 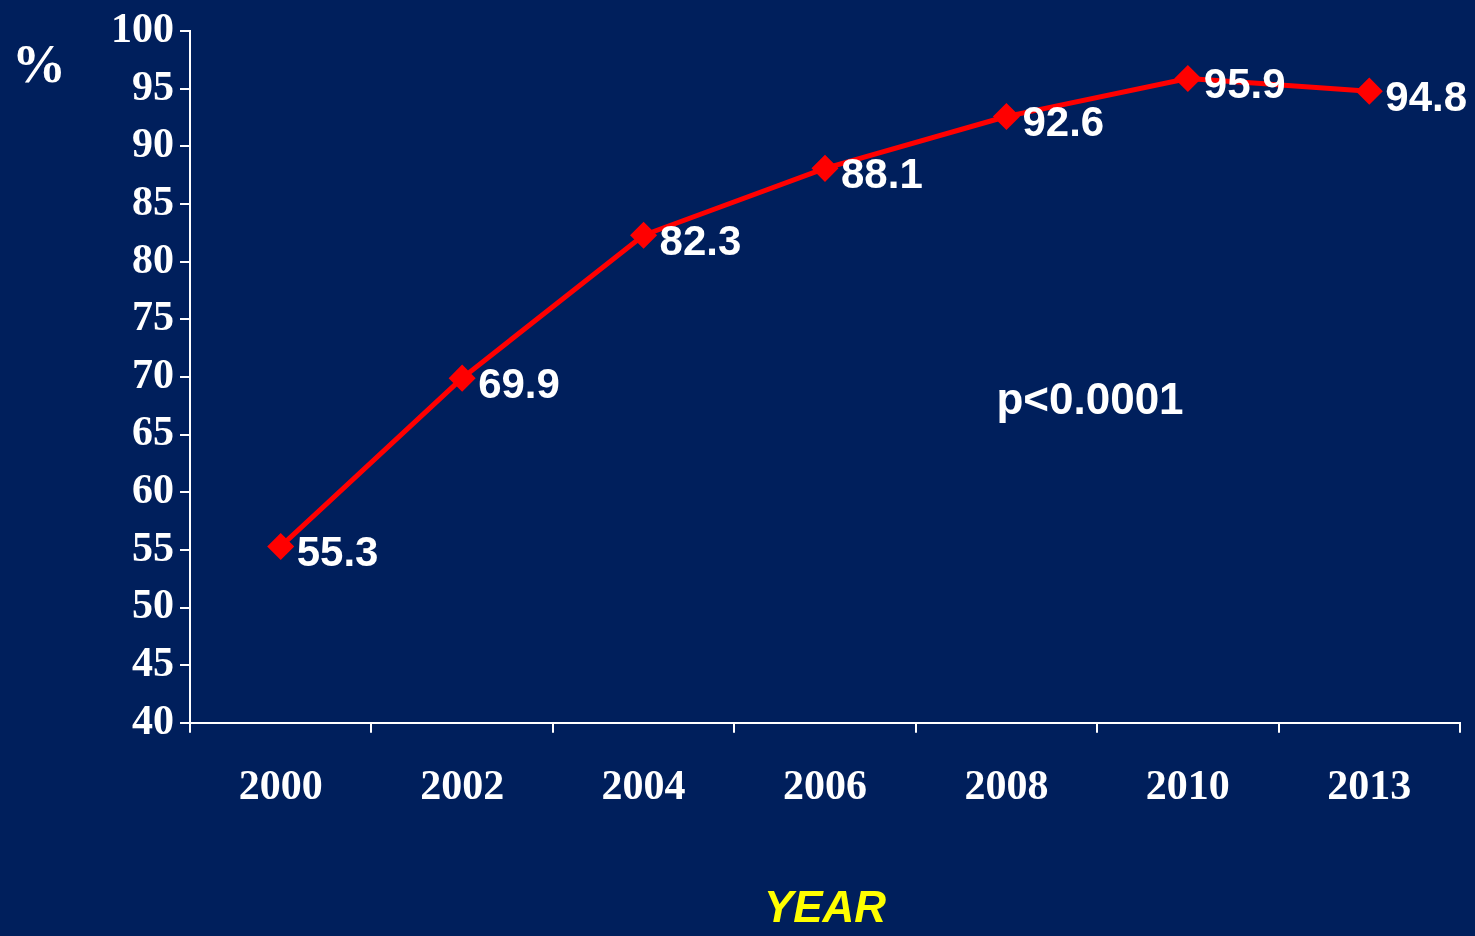 What do you see at coordinates (142, 28) in the screenshot?
I see `y-tick-label: 100` at bounding box center [142, 28].